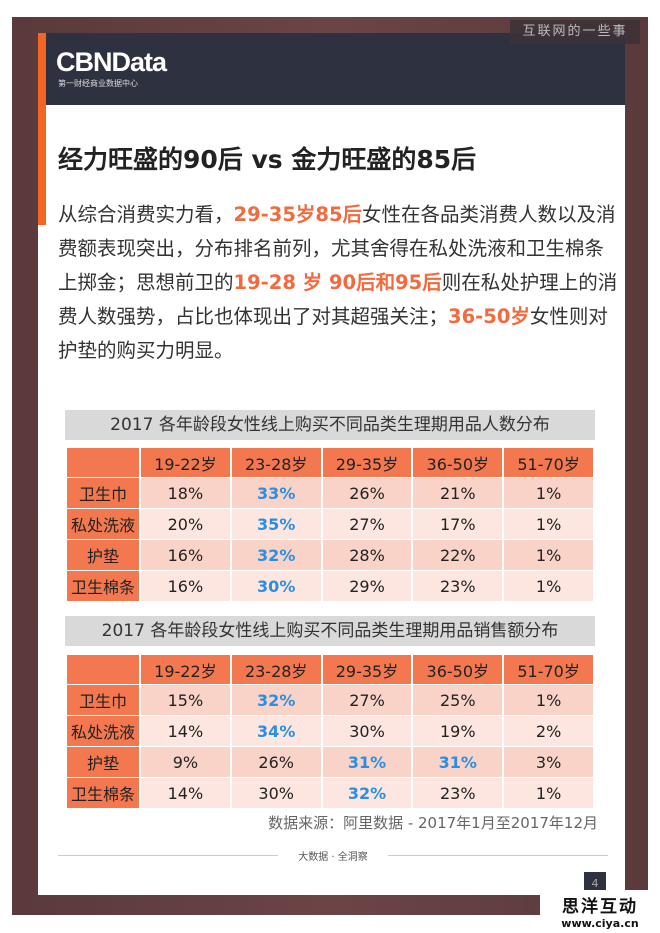 This screenshot has width=660, height=933. Describe the element at coordinates (458, 555) in the screenshot. I see `value-cell: 22%` at that location.